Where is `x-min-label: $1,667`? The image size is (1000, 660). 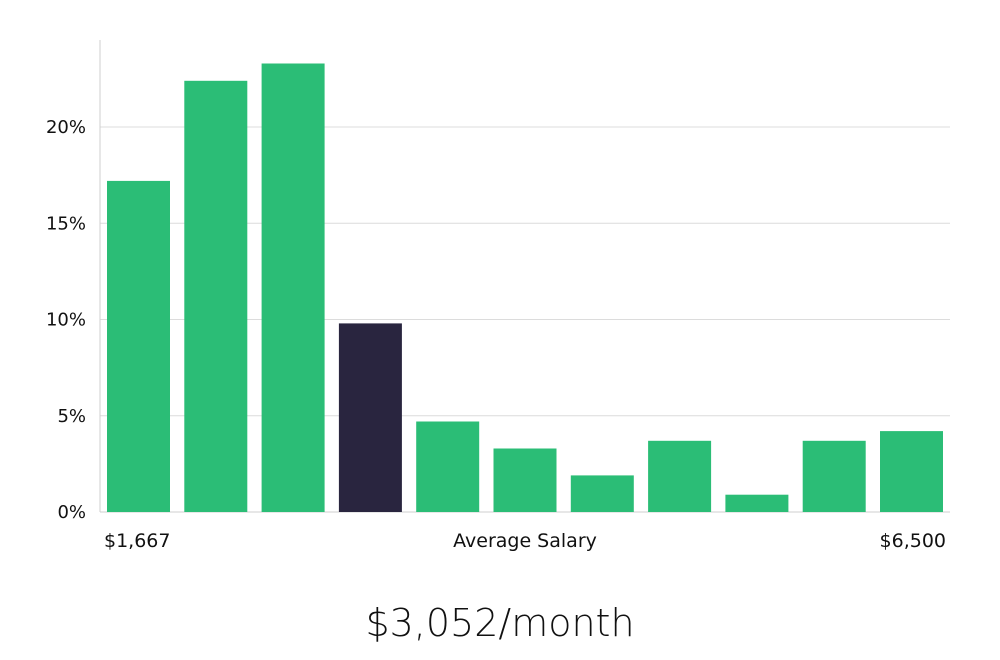
x-min-label: $1,667 is located at coordinates (137, 541).